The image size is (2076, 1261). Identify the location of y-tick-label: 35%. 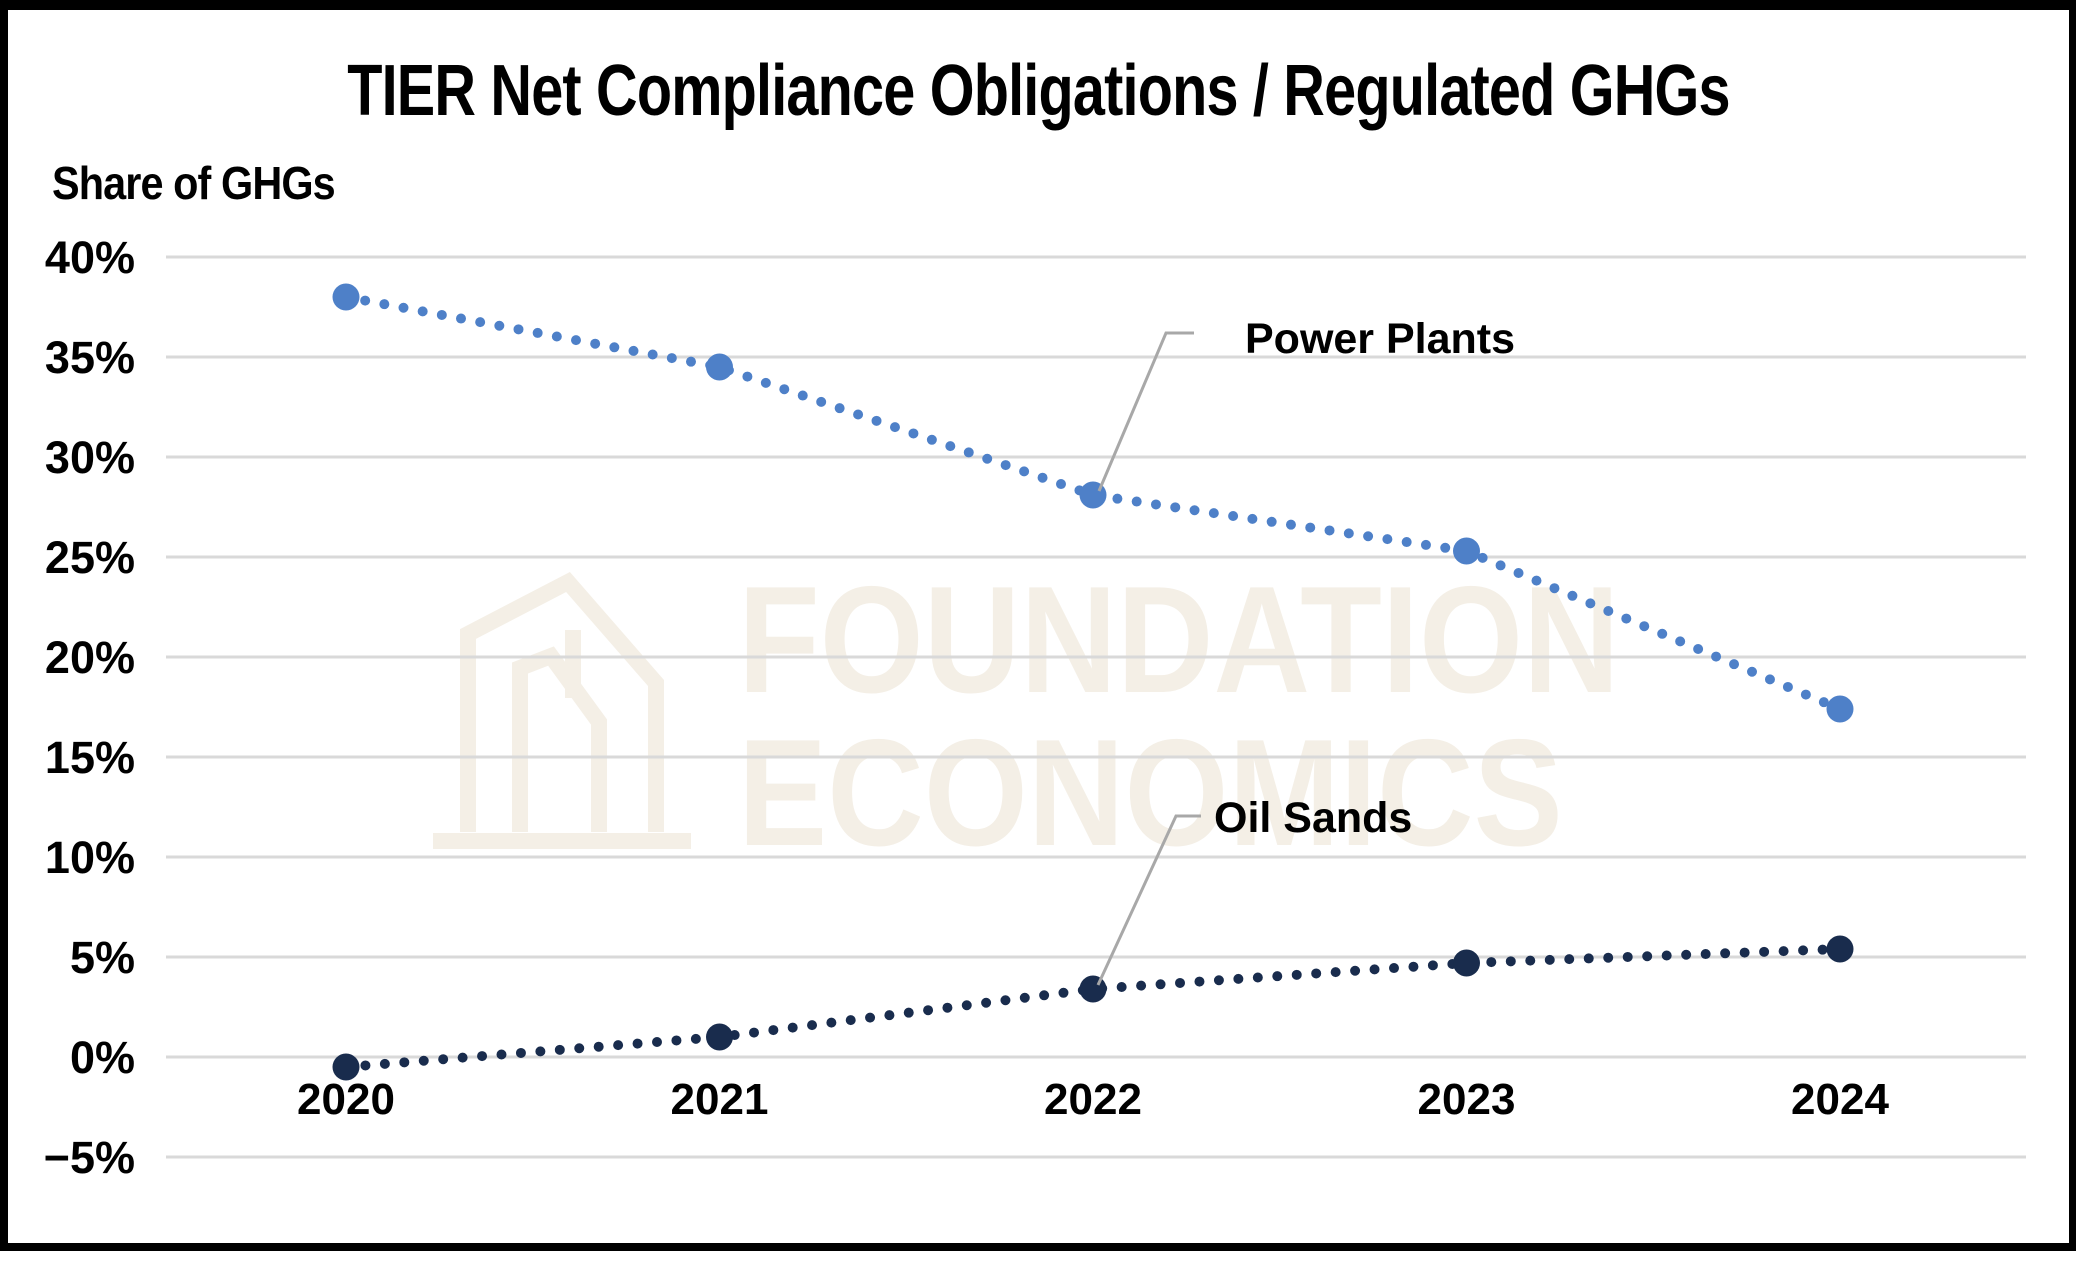
(90, 357).